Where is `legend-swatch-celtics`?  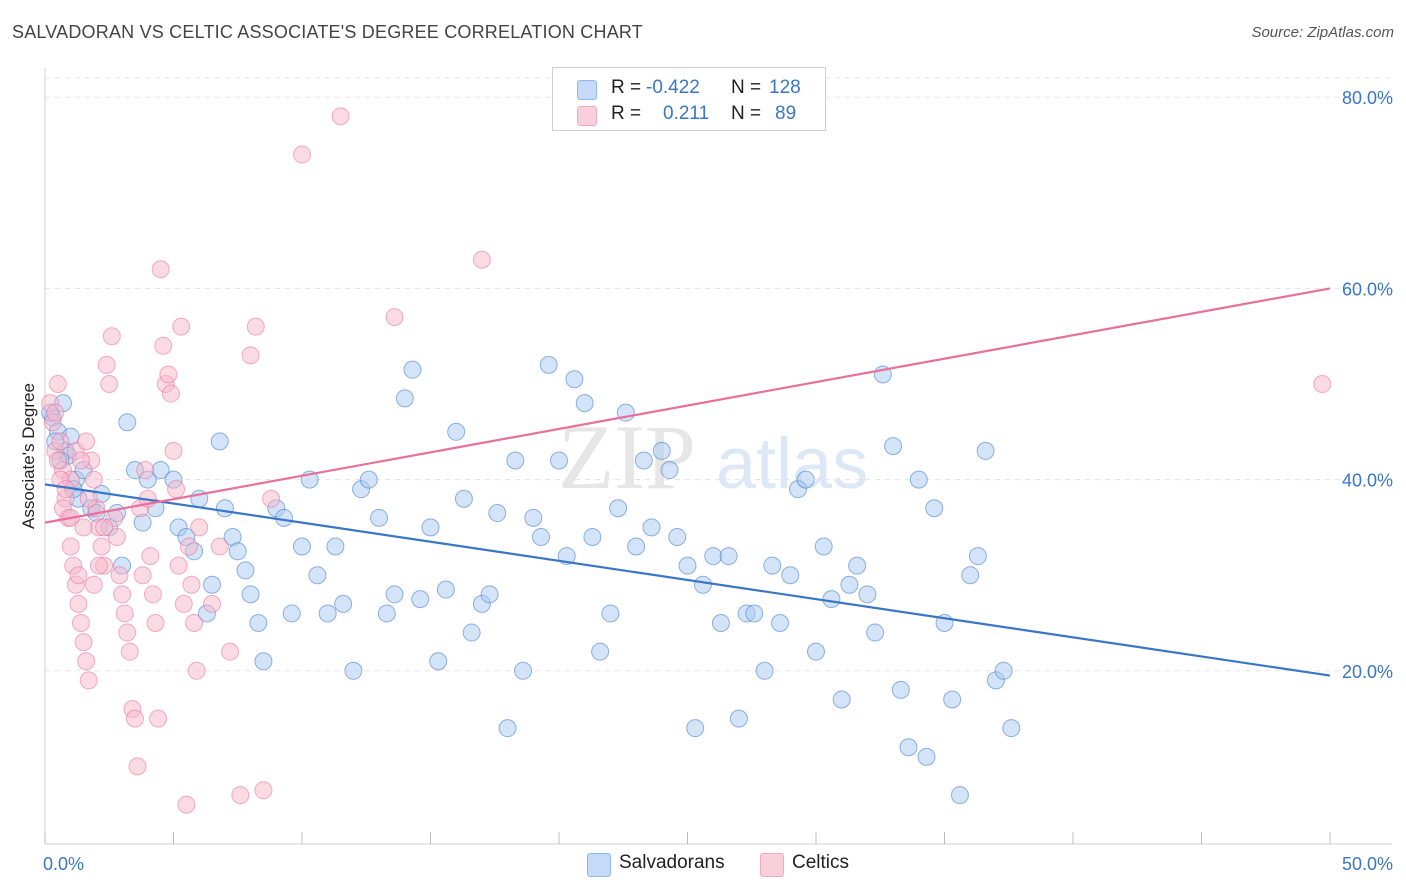 legend-swatch-celtics is located at coordinates (587, 116).